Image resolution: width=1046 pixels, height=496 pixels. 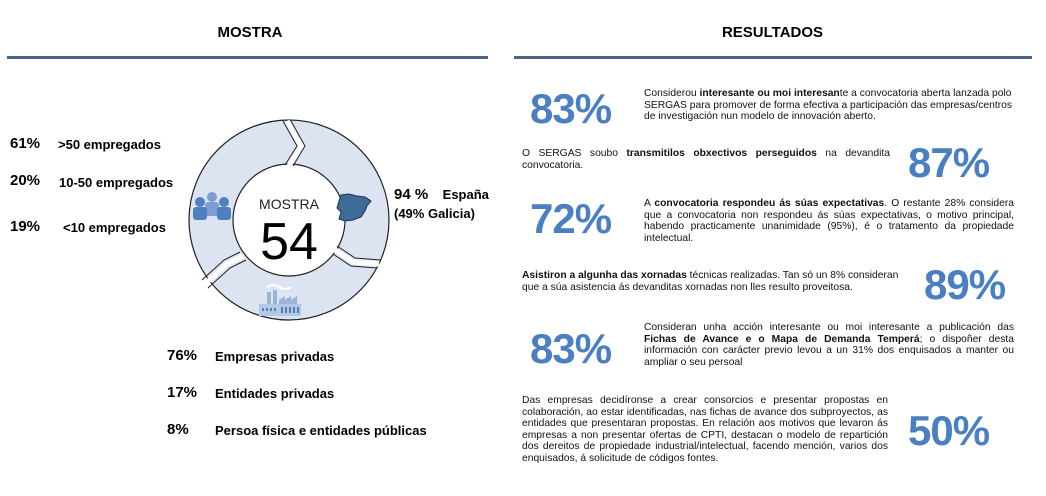 I want to click on stat-entity-companies: 76% Empresas privadas, so click(x=250, y=356).